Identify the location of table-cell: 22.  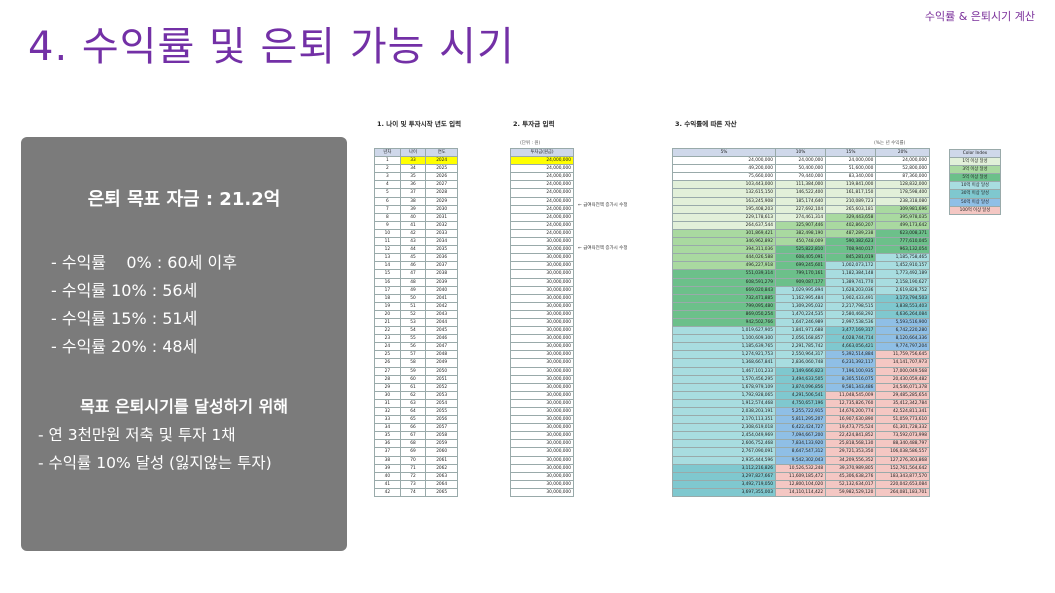
(387, 331).